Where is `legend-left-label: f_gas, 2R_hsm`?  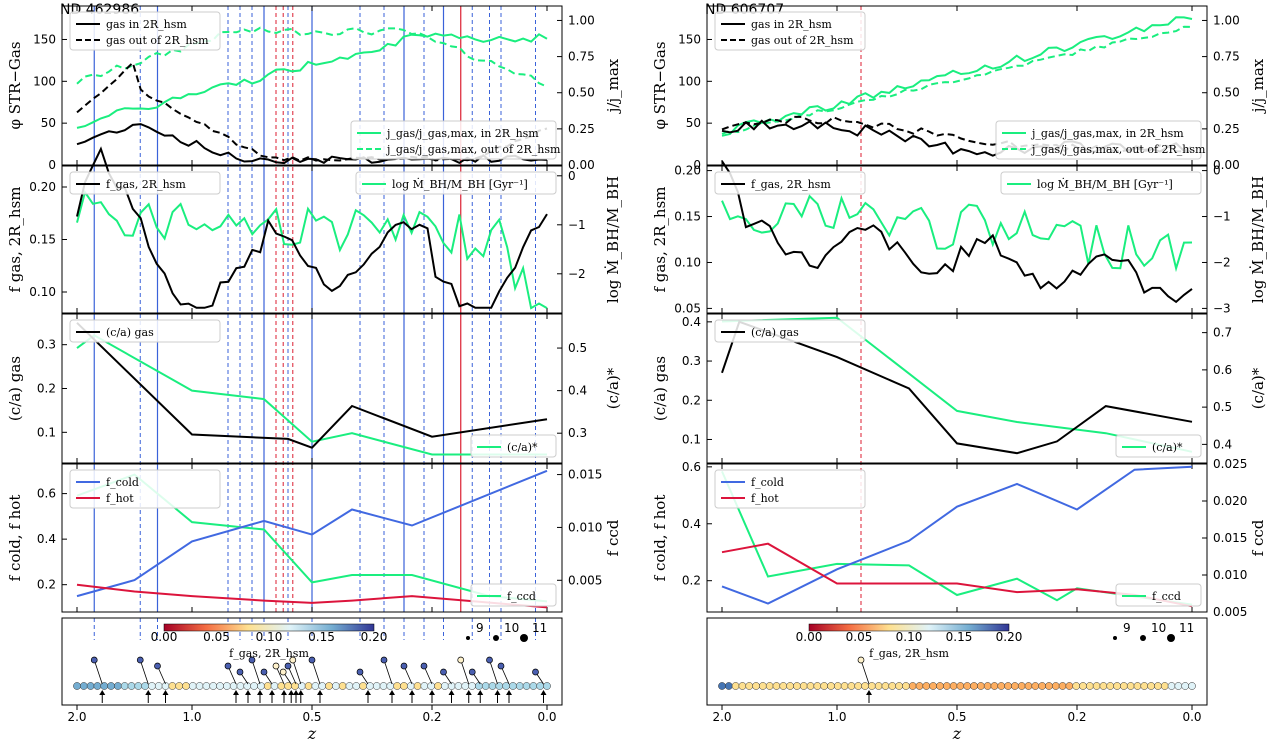 legend-left-label: f_gas, 2R_hsm is located at coordinates (791, 184).